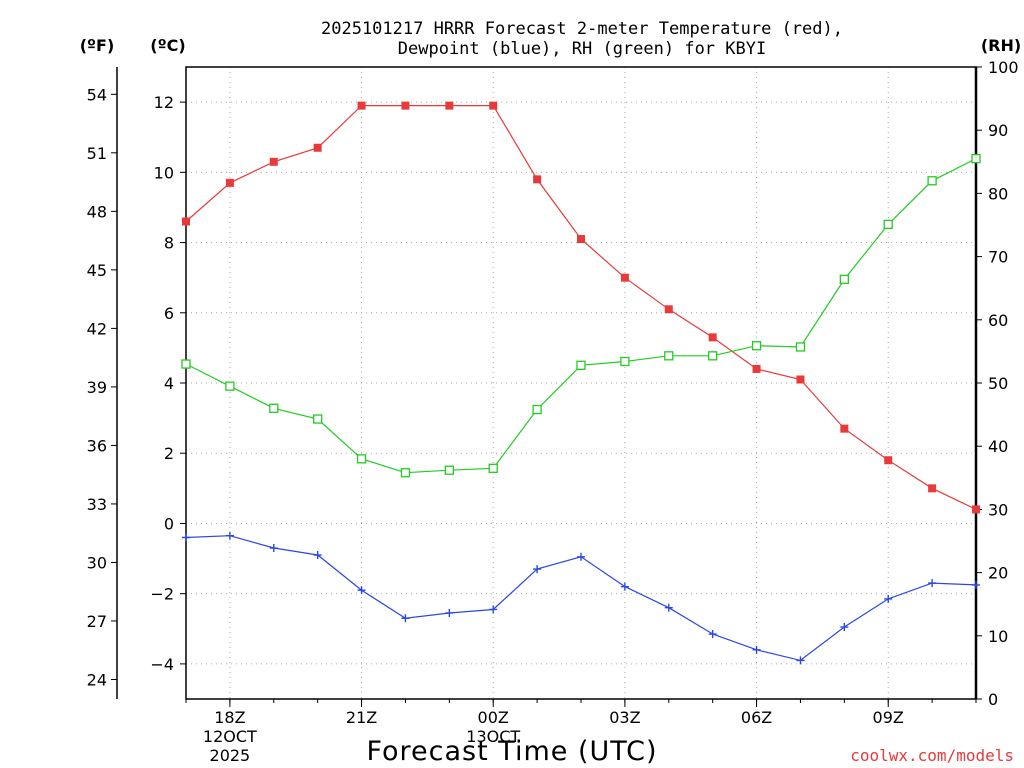 The height and width of the screenshot is (768, 1024). I want to click on time-tick-year: 2025, so click(230, 755).